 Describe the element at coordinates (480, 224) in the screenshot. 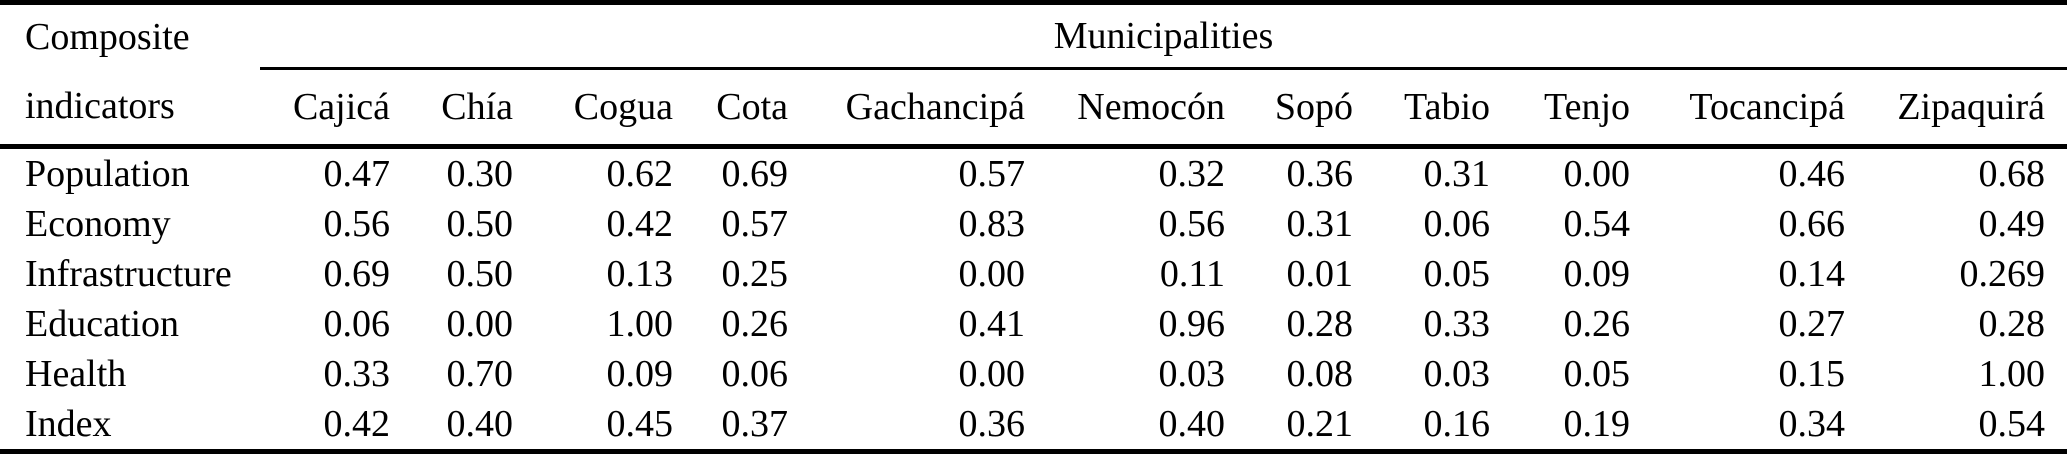

I see `data-cell-economy-chia: 0.50` at that location.